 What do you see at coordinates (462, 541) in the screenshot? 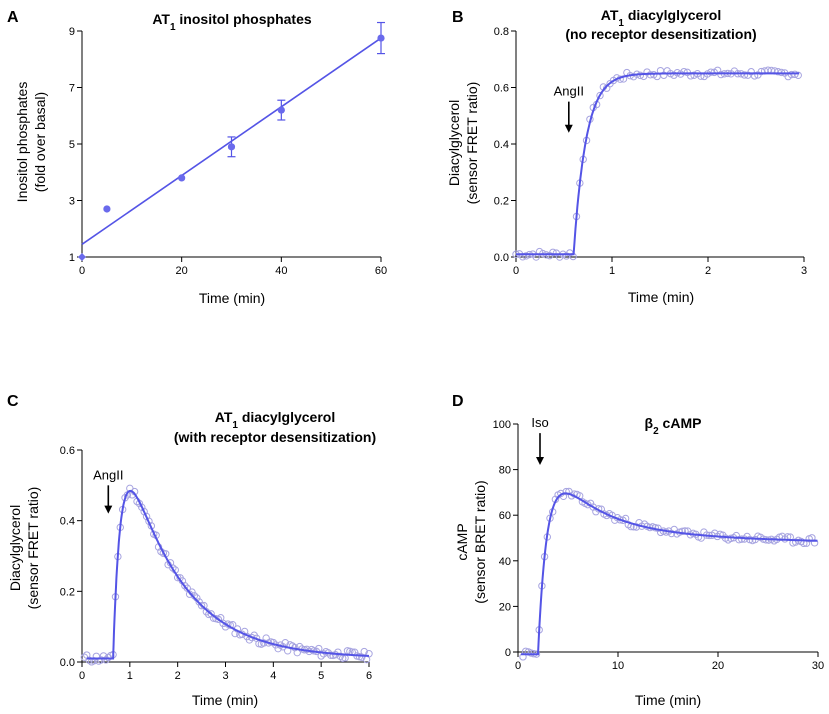
I see `panel-d-ylabel-line1: cAMP` at bounding box center [462, 541].